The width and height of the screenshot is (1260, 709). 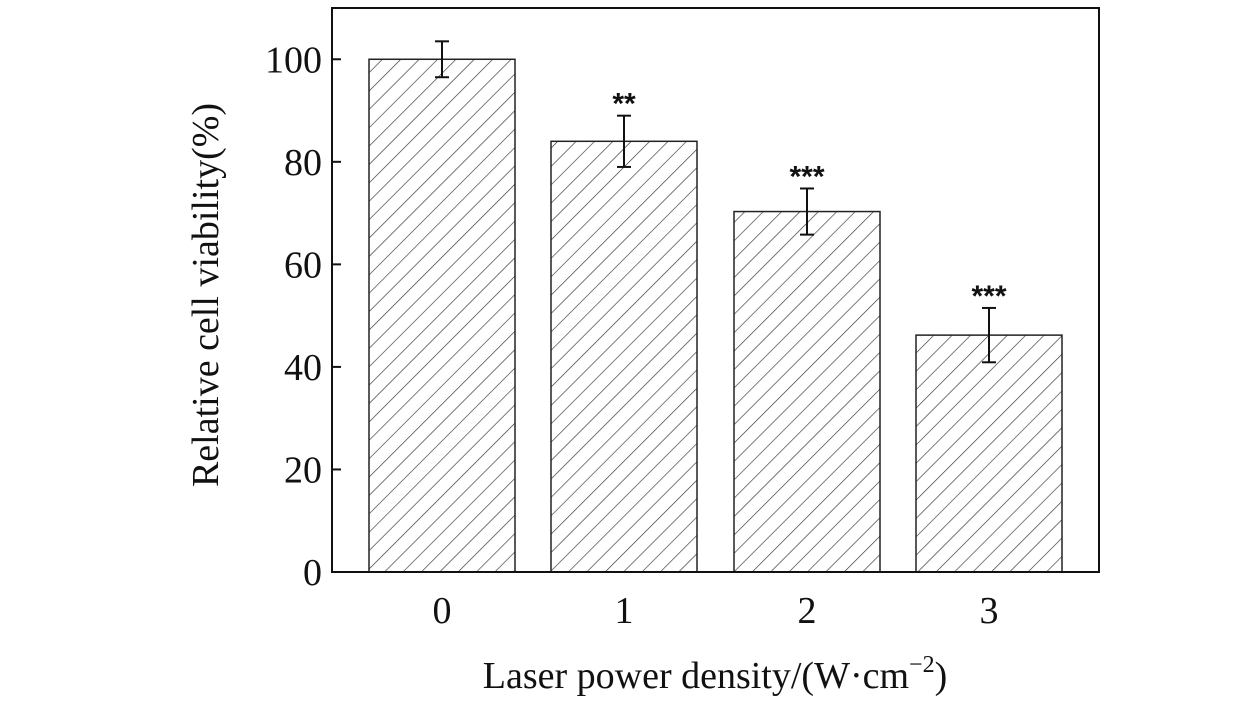 What do you see at coordinates (941, 676) in the screenshot?
I see `x-axis-title-tail: )` at bounding box center [941, 676].